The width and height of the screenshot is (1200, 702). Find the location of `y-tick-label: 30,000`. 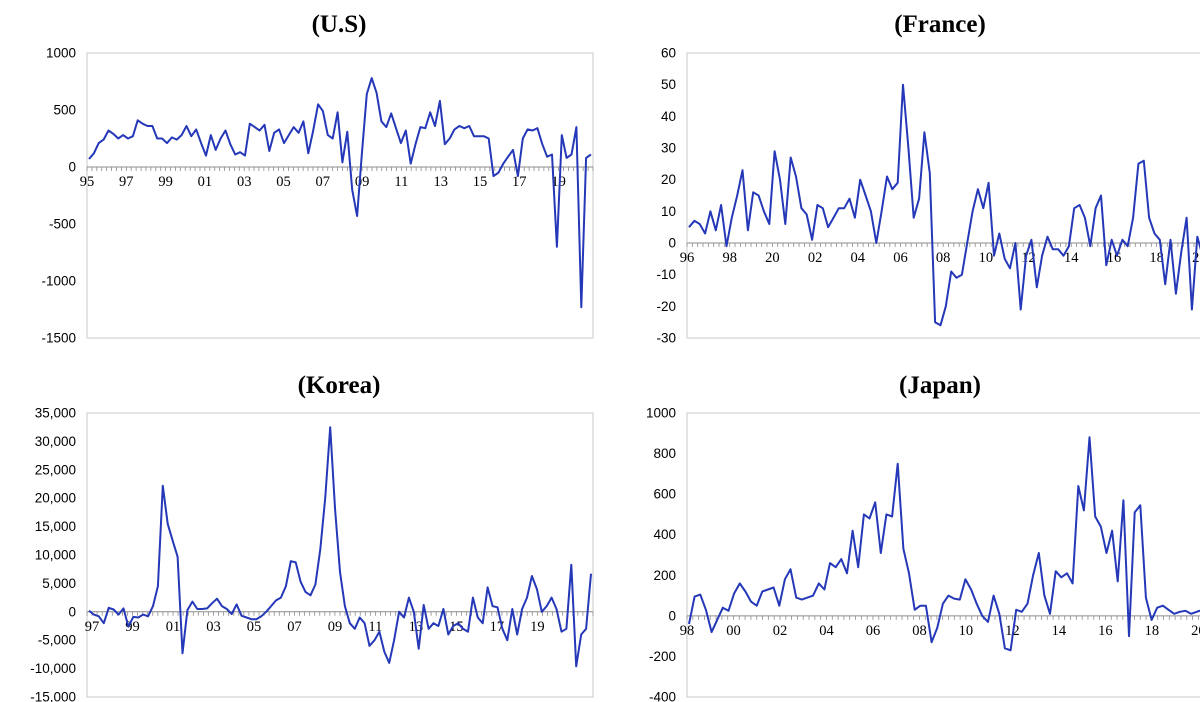

y-tick-label: 30,000 is located at coordinates (55, 441).